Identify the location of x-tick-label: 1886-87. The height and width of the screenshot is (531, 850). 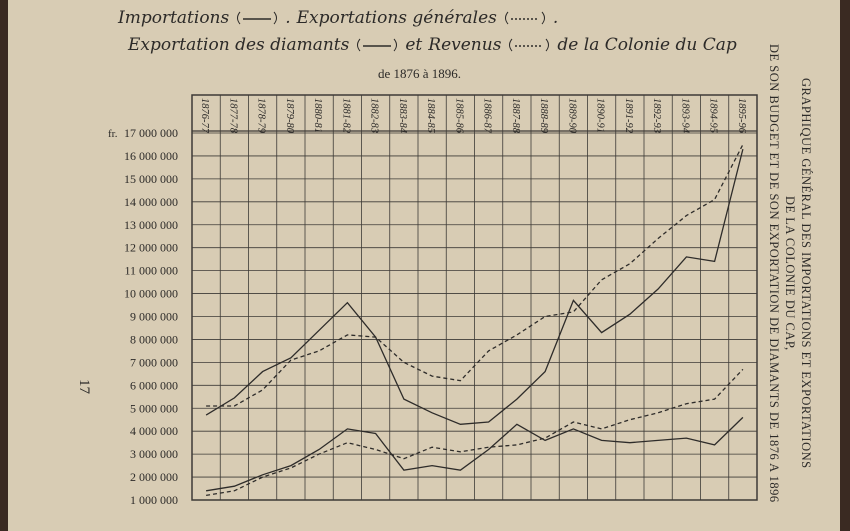
(487, 116).